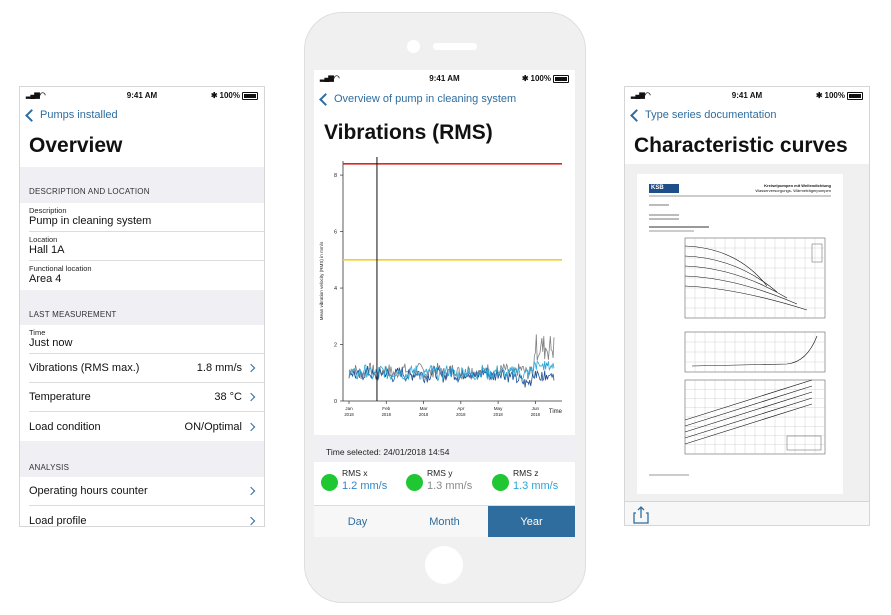 The height and width of the screenshot is (615, 891). I want to click on back-button-overview: Overview of pump in cleaning system, so click(418, 99).